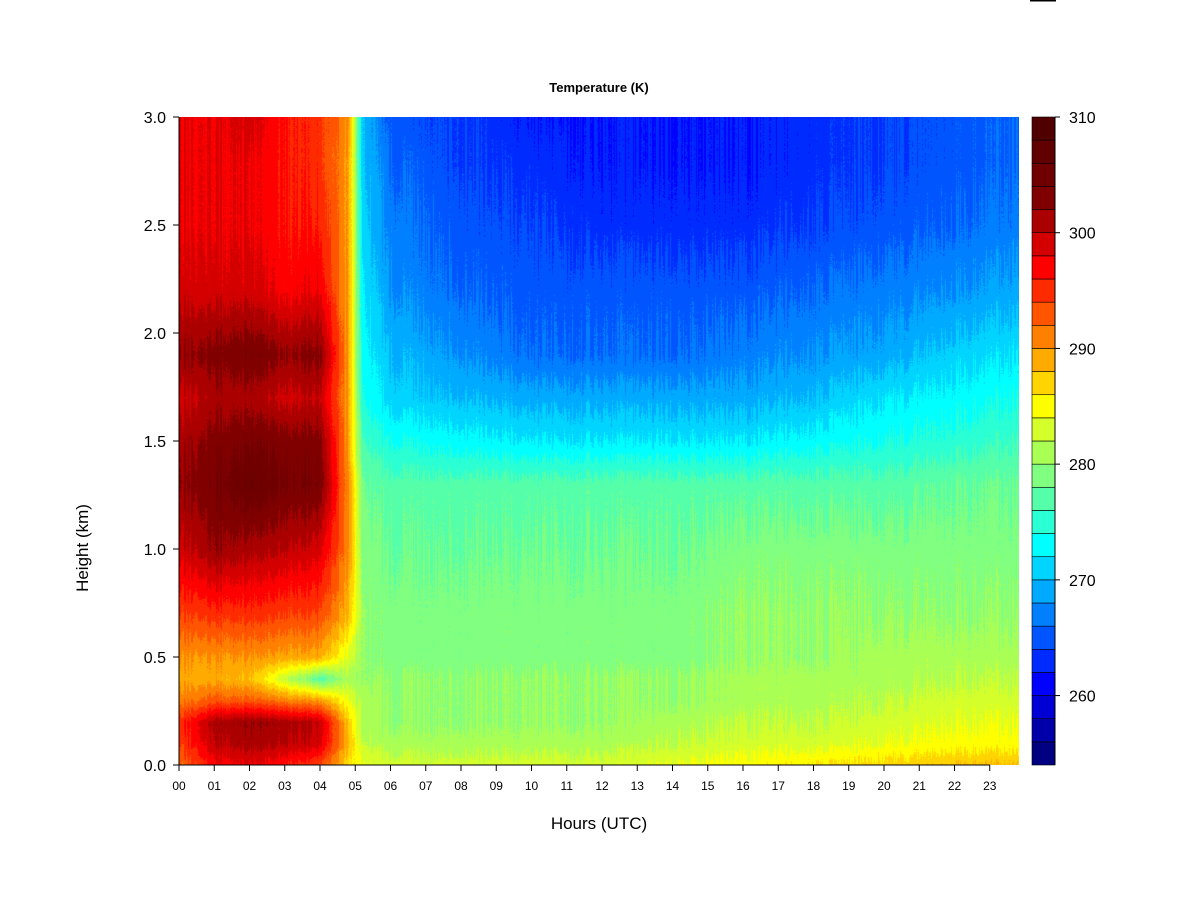 This screenshot has width=1200, height=900. I want to click on x-tick-label: 14, so click(673, 786).